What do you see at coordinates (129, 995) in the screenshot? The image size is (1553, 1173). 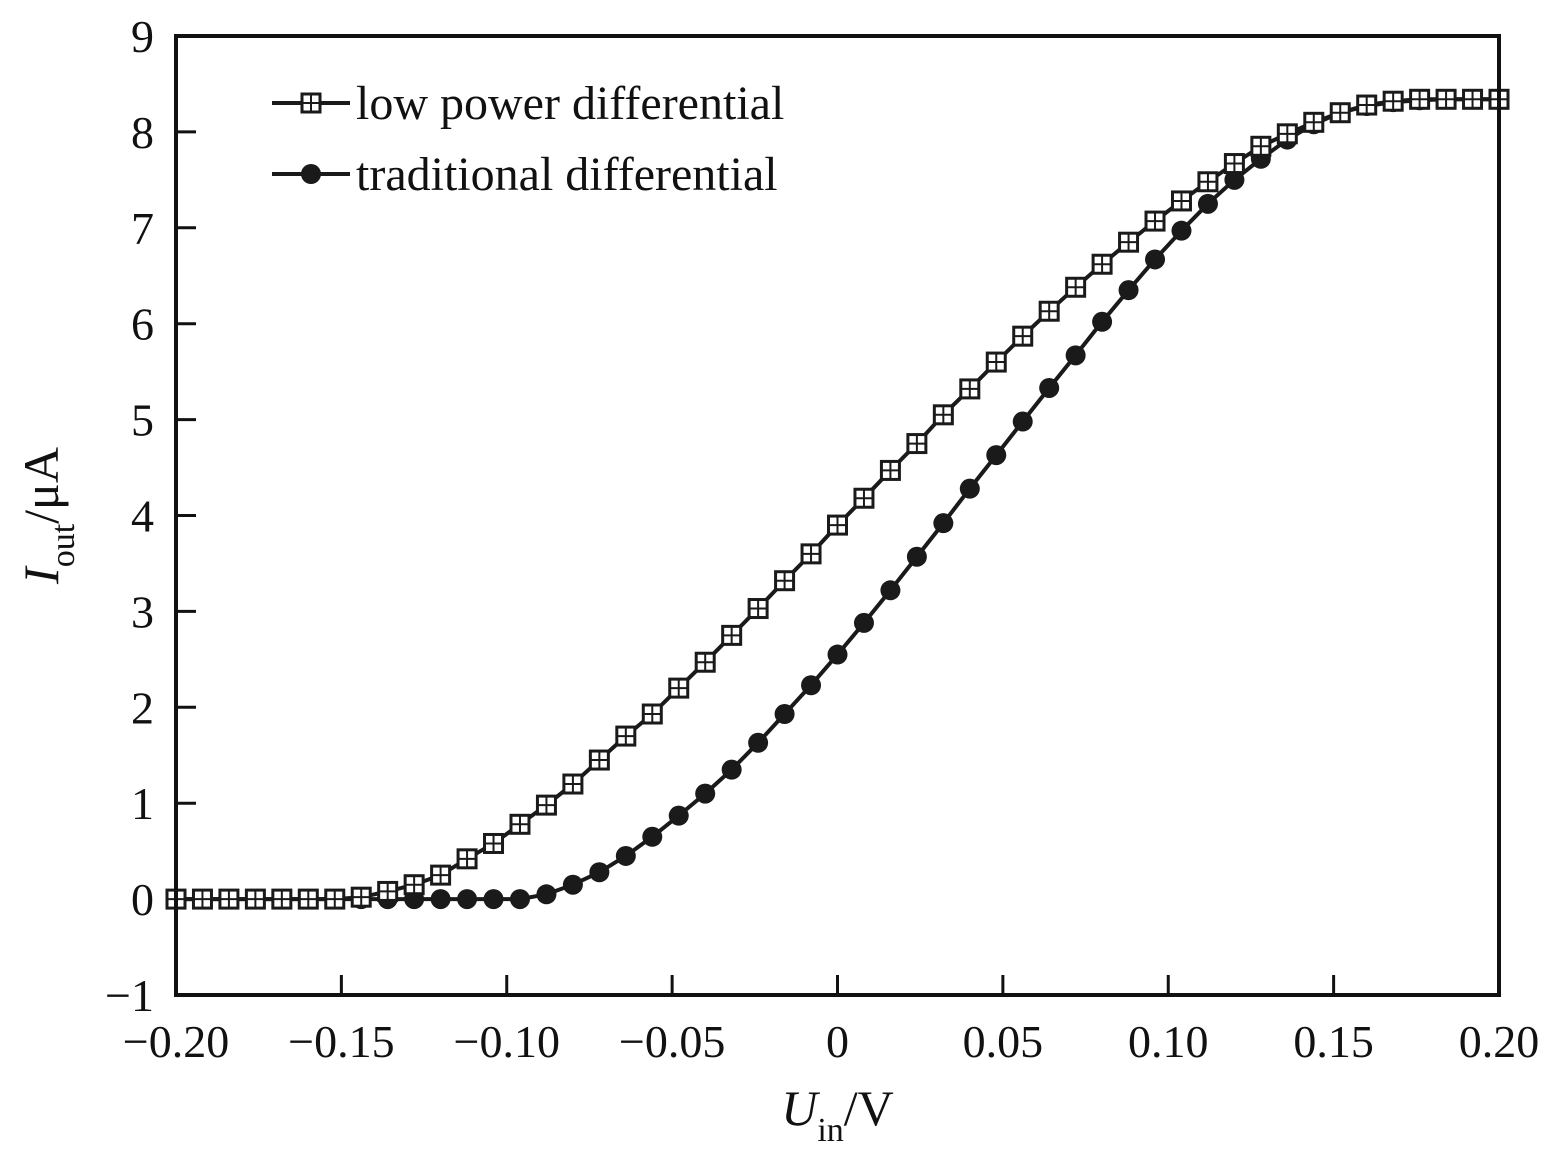 I see `y-tick-label: −1` at bounding box center [129, 995].